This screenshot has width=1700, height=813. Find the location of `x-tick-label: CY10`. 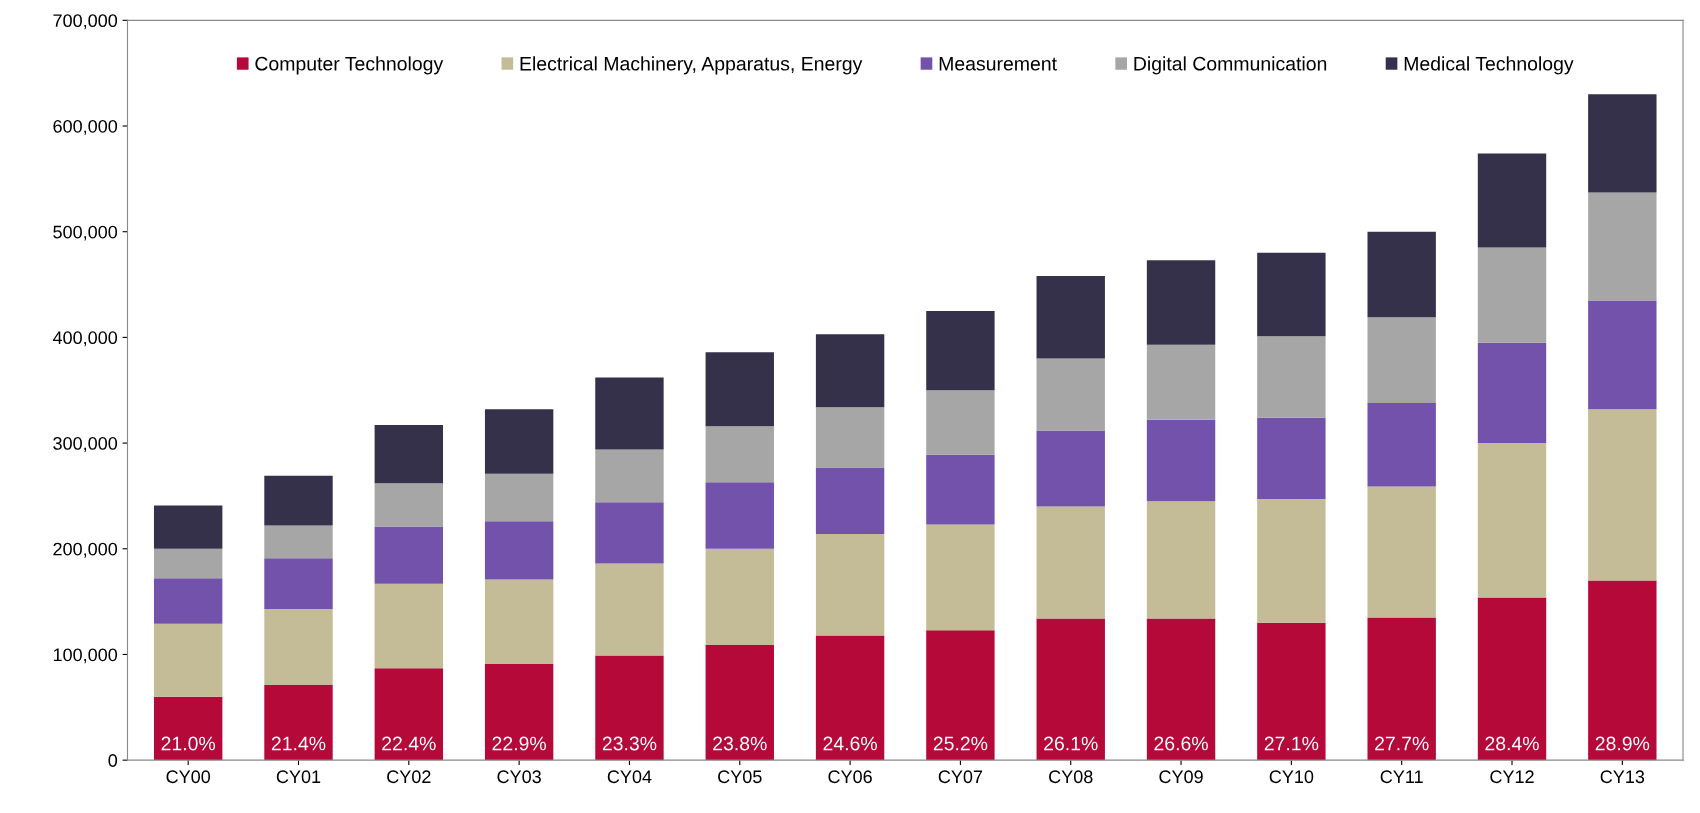

x-tick-label: CY10 is located at coordinates (1291, 777).